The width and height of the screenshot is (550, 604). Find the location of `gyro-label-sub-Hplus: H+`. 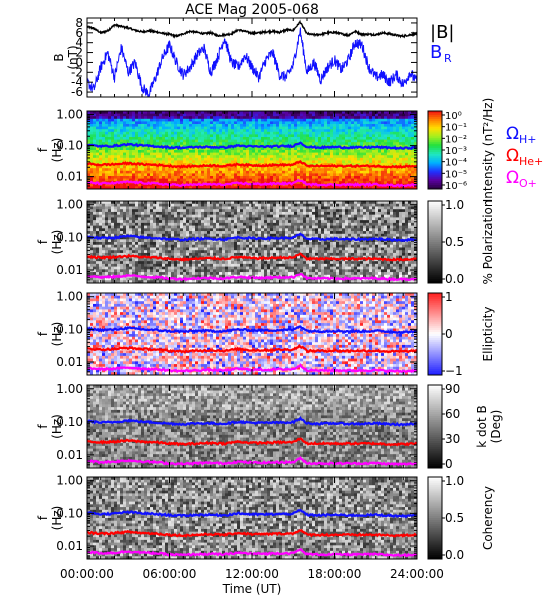

gyro-label-sub-Hplus: H+ is located at coordinates (528, 139).